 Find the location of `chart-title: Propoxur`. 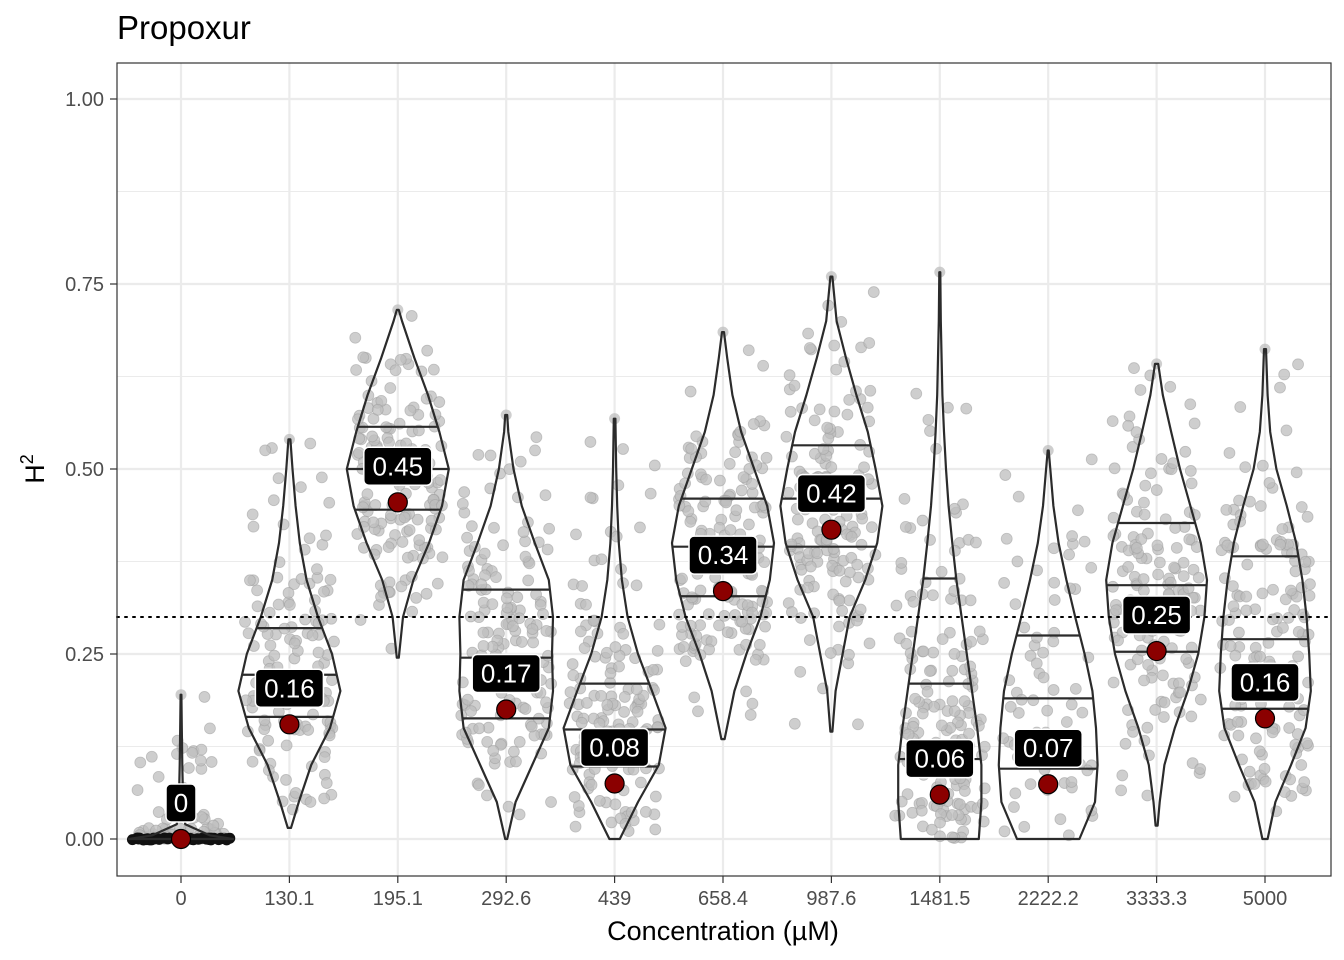

chart-title: Propoxur is located at coordinates (184, 27).